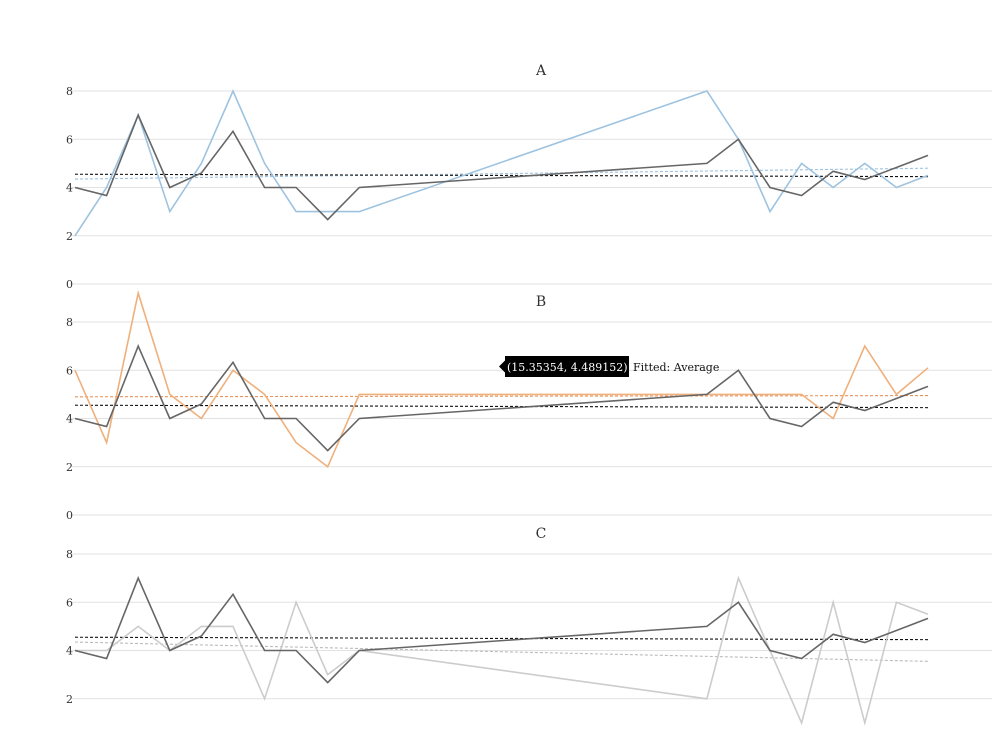 The image size is (992, 744). I want to click on tooltip: (15.35354, 4.489152) Fitted: Average, so click(609, 366).